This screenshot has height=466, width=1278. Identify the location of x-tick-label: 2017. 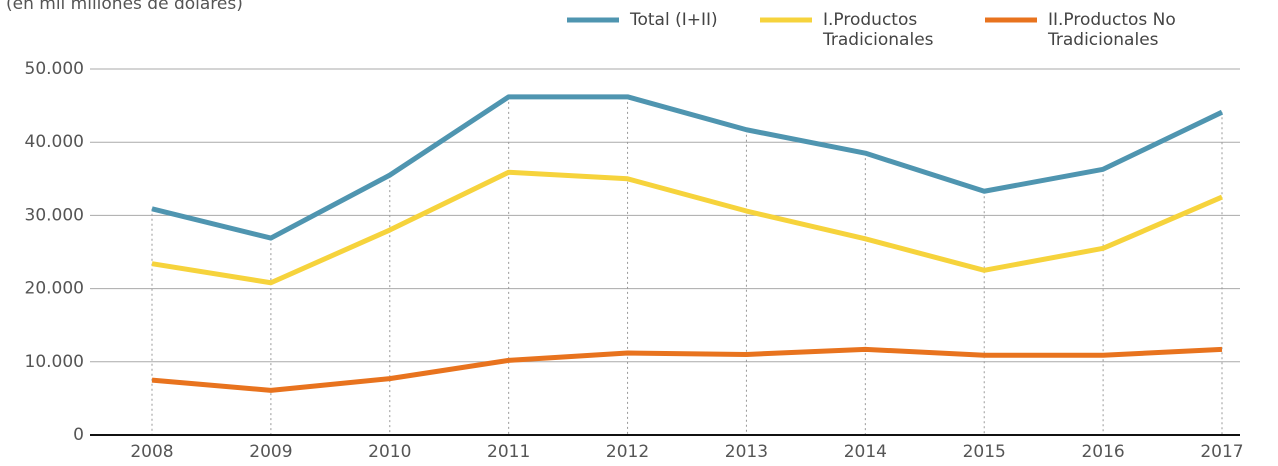
(1221, 452).